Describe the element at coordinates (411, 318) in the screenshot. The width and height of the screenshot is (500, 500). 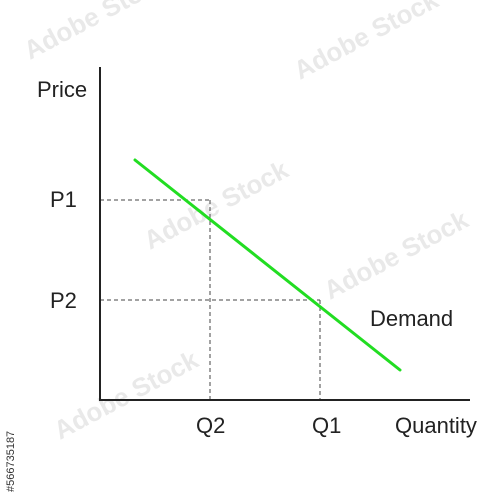
I see `demand-series-label: Demand` at that location.